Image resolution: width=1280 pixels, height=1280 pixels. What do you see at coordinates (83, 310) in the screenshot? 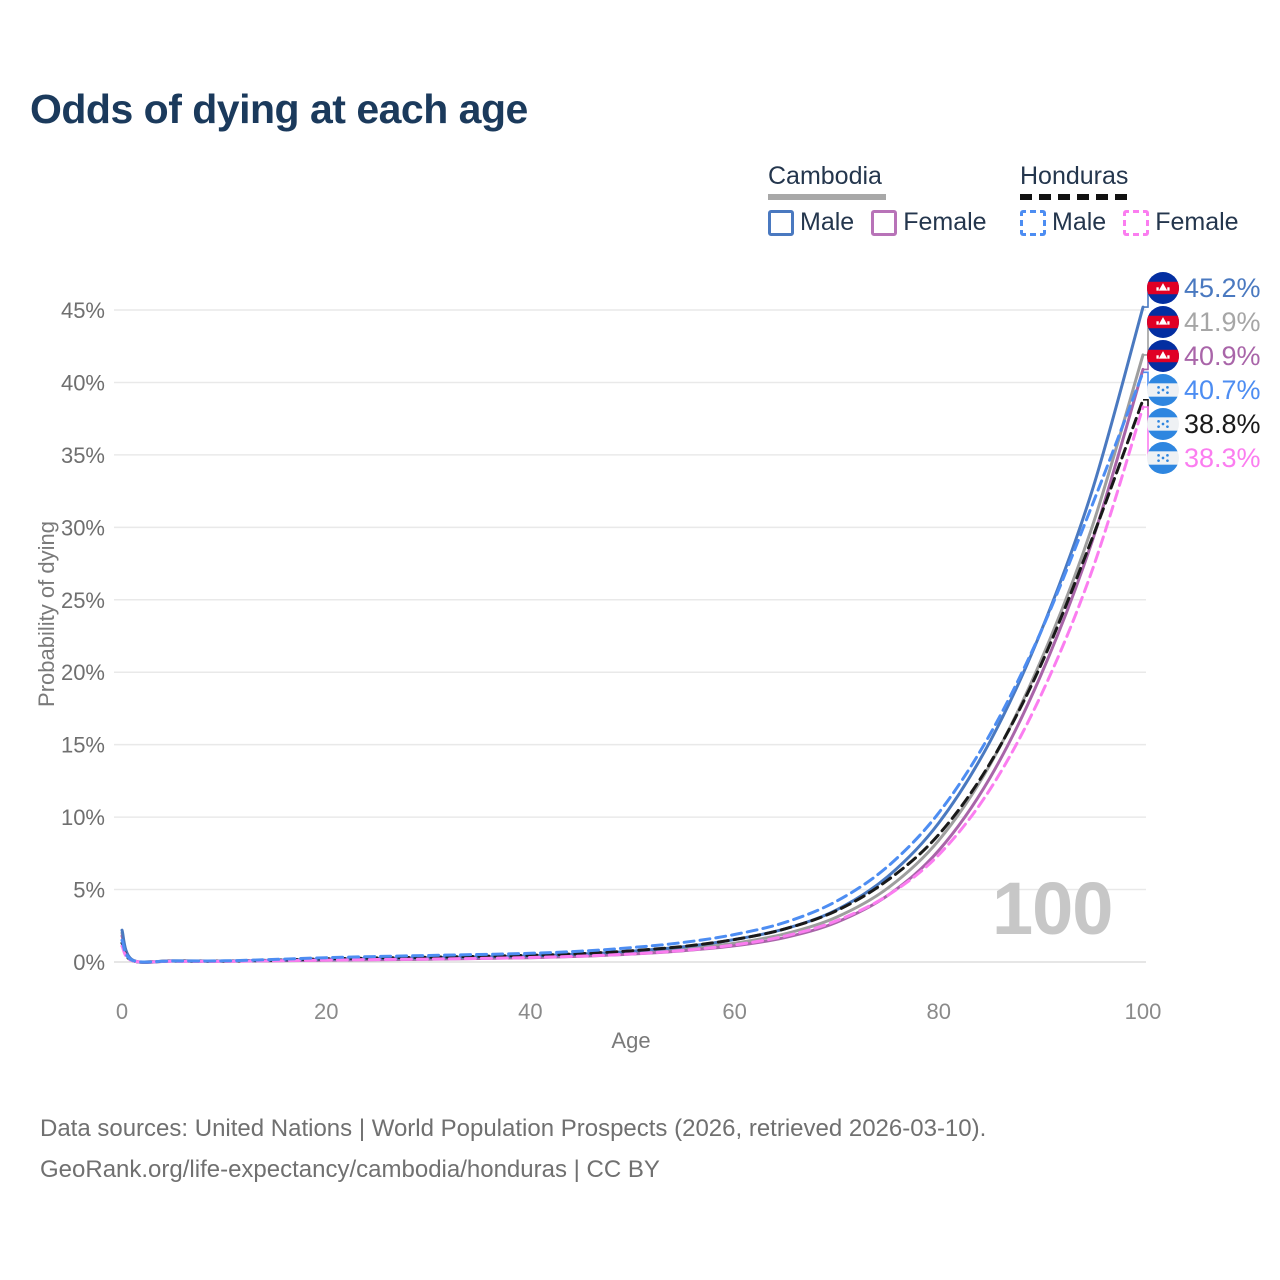
I see `y-tick-label: 45%` at bounding box center [83, 310].